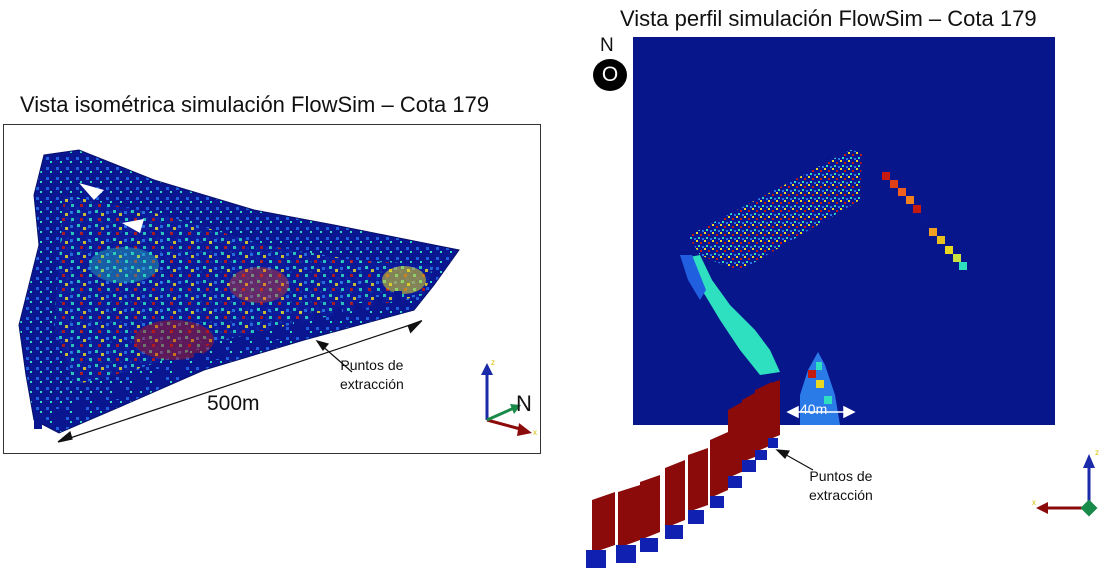 This screenshot has height=574, width=1110. Describe the element at coordinates (404, 280) in the screenshot. I see `hot-zone-yellow` at that location.